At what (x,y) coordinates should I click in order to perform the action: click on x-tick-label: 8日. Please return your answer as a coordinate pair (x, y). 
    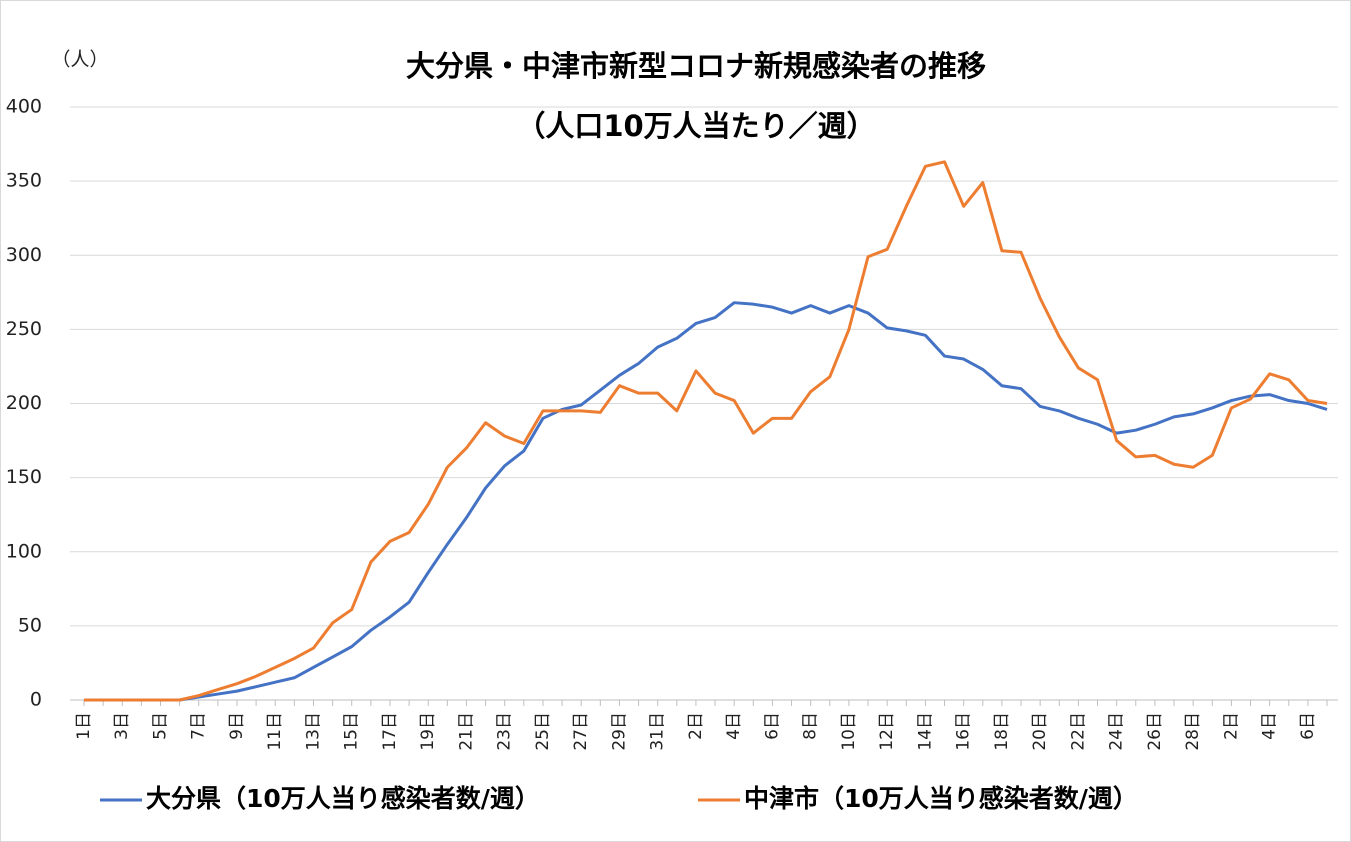
    Looking at the image, I should click on (811, 726).